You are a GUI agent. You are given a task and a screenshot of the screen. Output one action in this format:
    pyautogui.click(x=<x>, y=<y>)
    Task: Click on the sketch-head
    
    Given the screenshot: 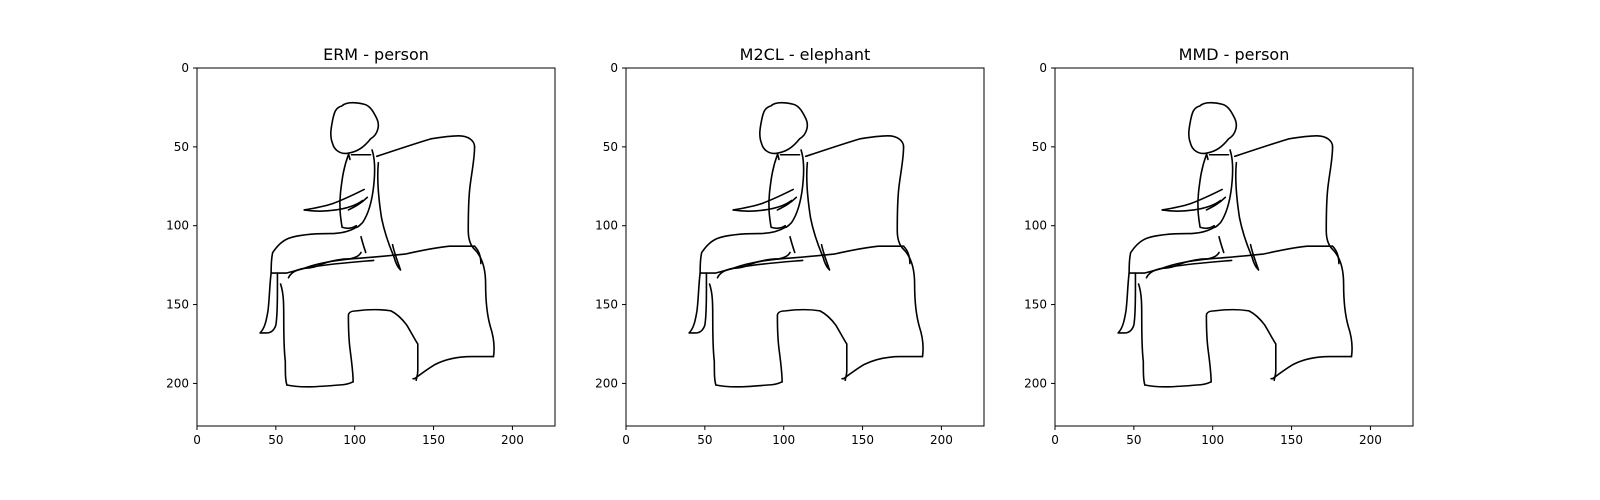 What is the action you would take?
    pyautogui.click(x=1213, y=128)
    